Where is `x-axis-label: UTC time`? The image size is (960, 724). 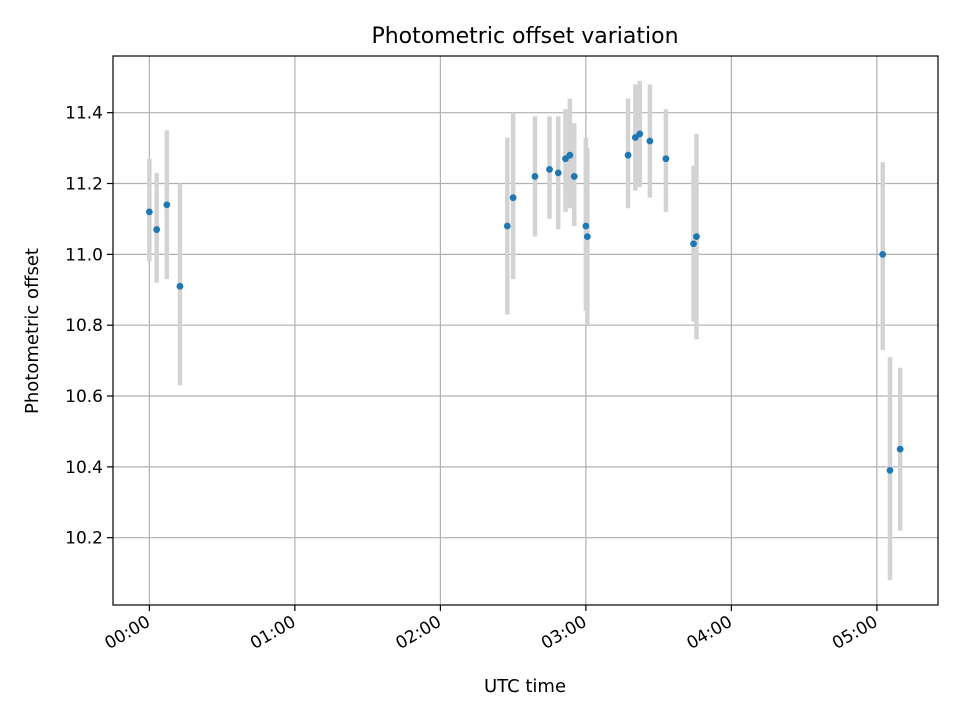 x-axis-label: UTC time is located at coordinates (525, 686).